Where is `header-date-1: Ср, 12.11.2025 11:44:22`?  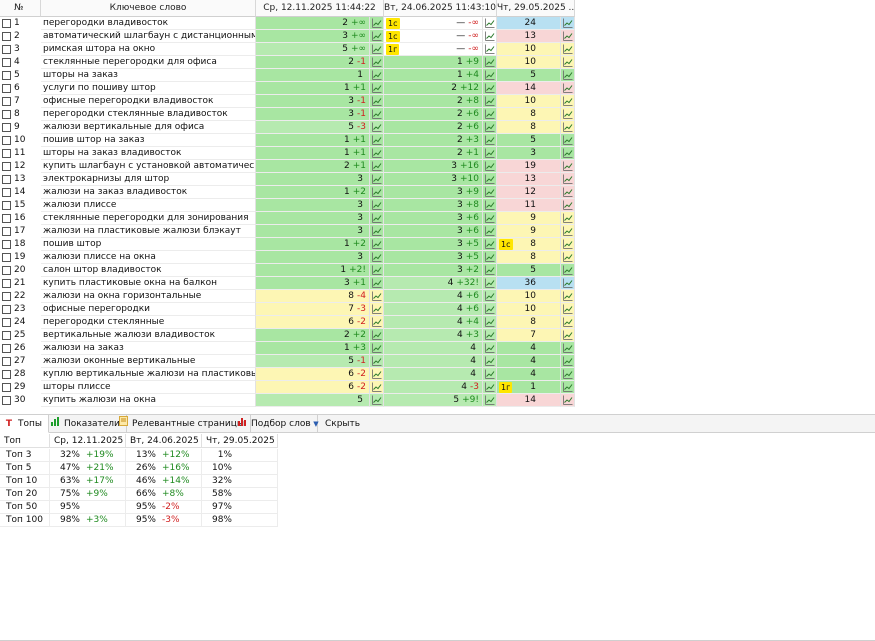 header-date-1: Ср, 12.11.2025 11:44:22 is located at coordinates (320, 8).